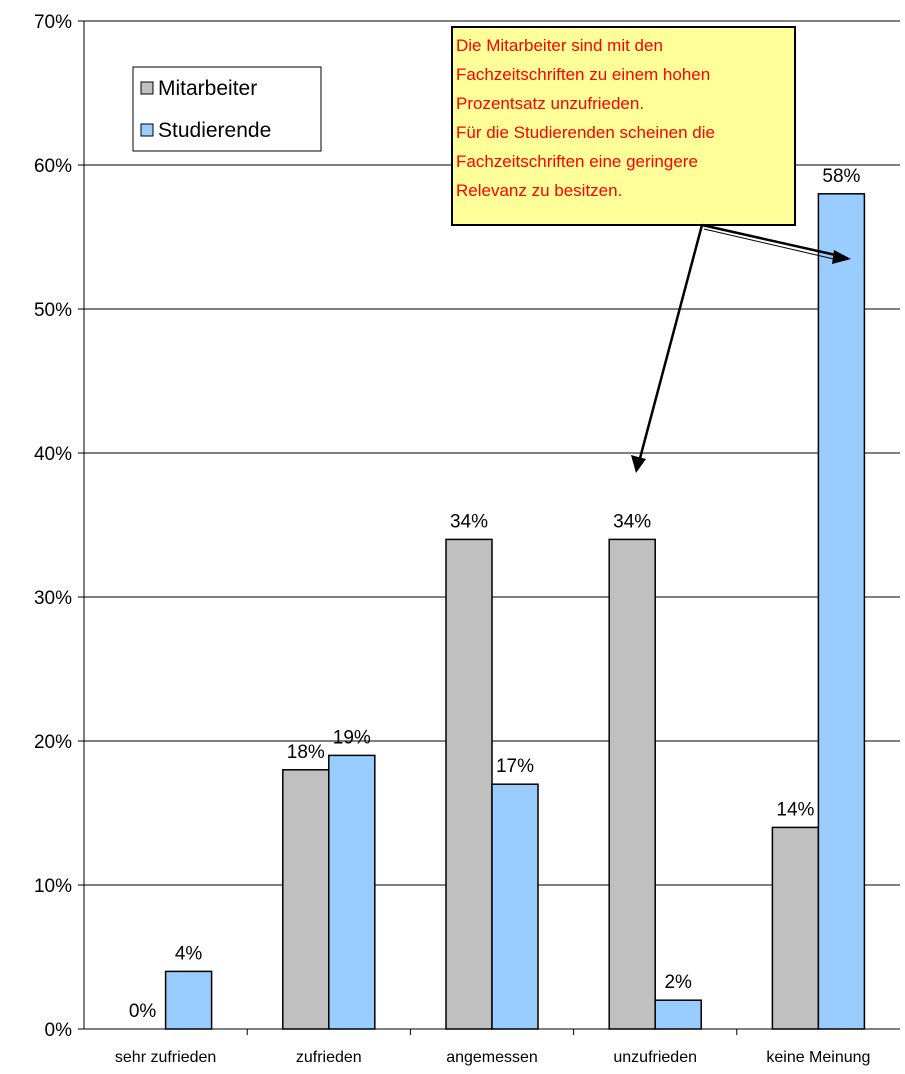 The image size is (905, 1074). What do you see at coordinates (53, 598) in the screenshot?
I see `y-tick-label-30: 30%` at bounding box center [53, 598].